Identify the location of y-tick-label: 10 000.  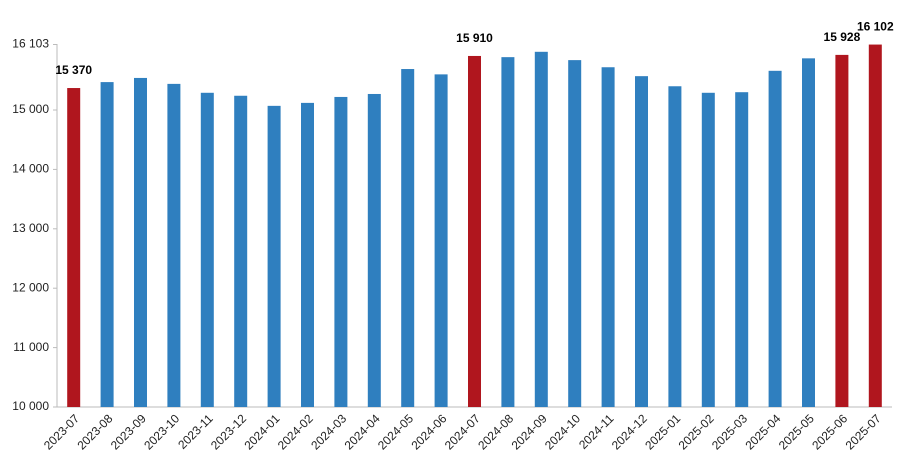
(30, 406).